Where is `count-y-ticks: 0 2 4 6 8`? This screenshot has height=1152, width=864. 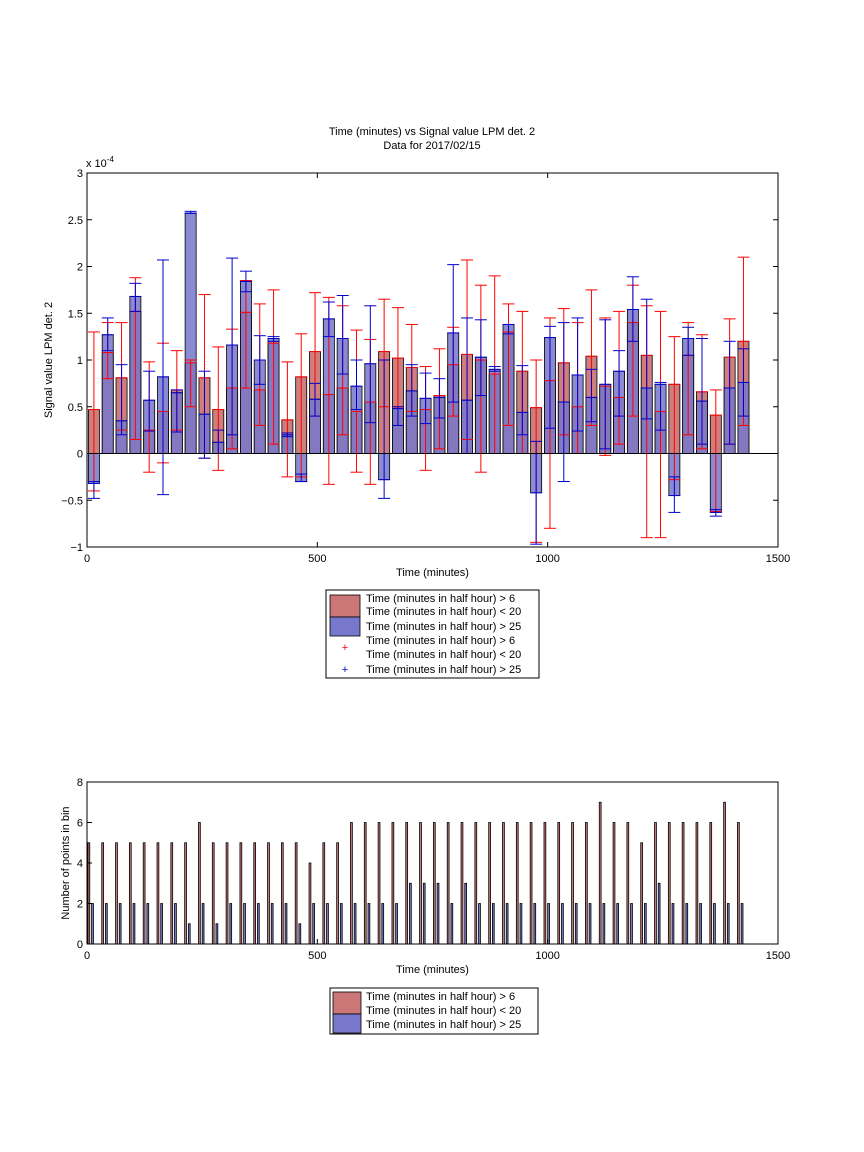 count-y-ticks: 0 2 4 6 8 is located at coordinates (84, 864).